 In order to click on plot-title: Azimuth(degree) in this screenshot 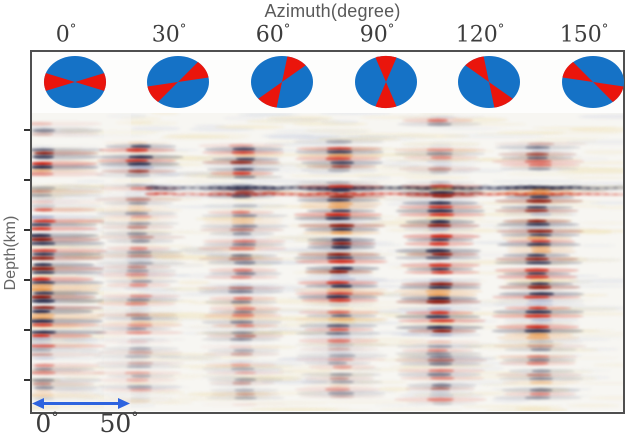, I will do `click(332, 11)`.